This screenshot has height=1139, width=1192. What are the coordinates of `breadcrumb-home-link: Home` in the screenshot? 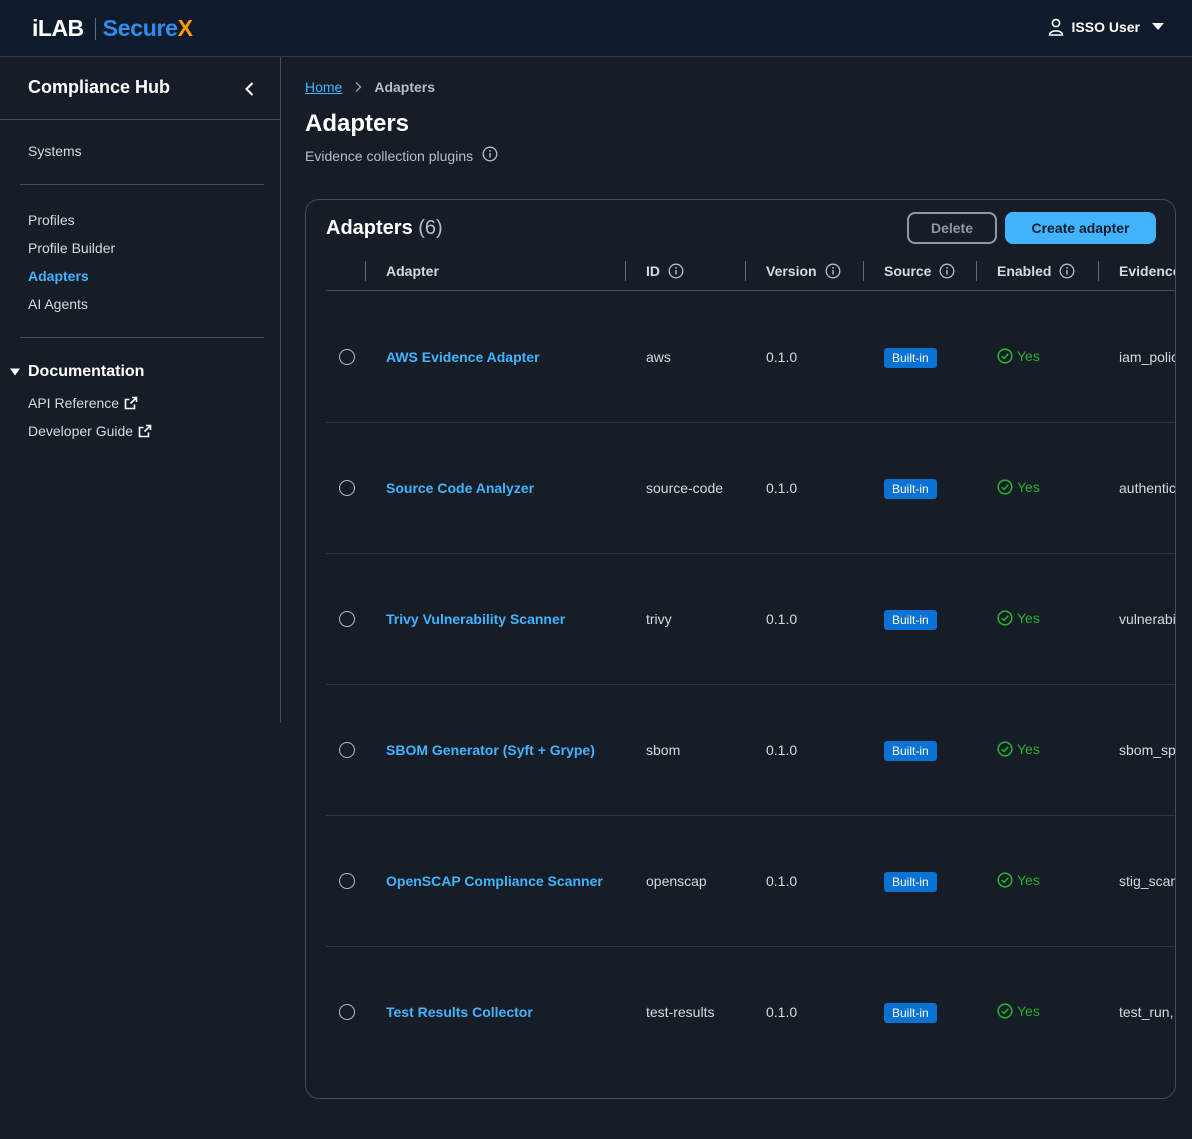 It's located at (324, 87).